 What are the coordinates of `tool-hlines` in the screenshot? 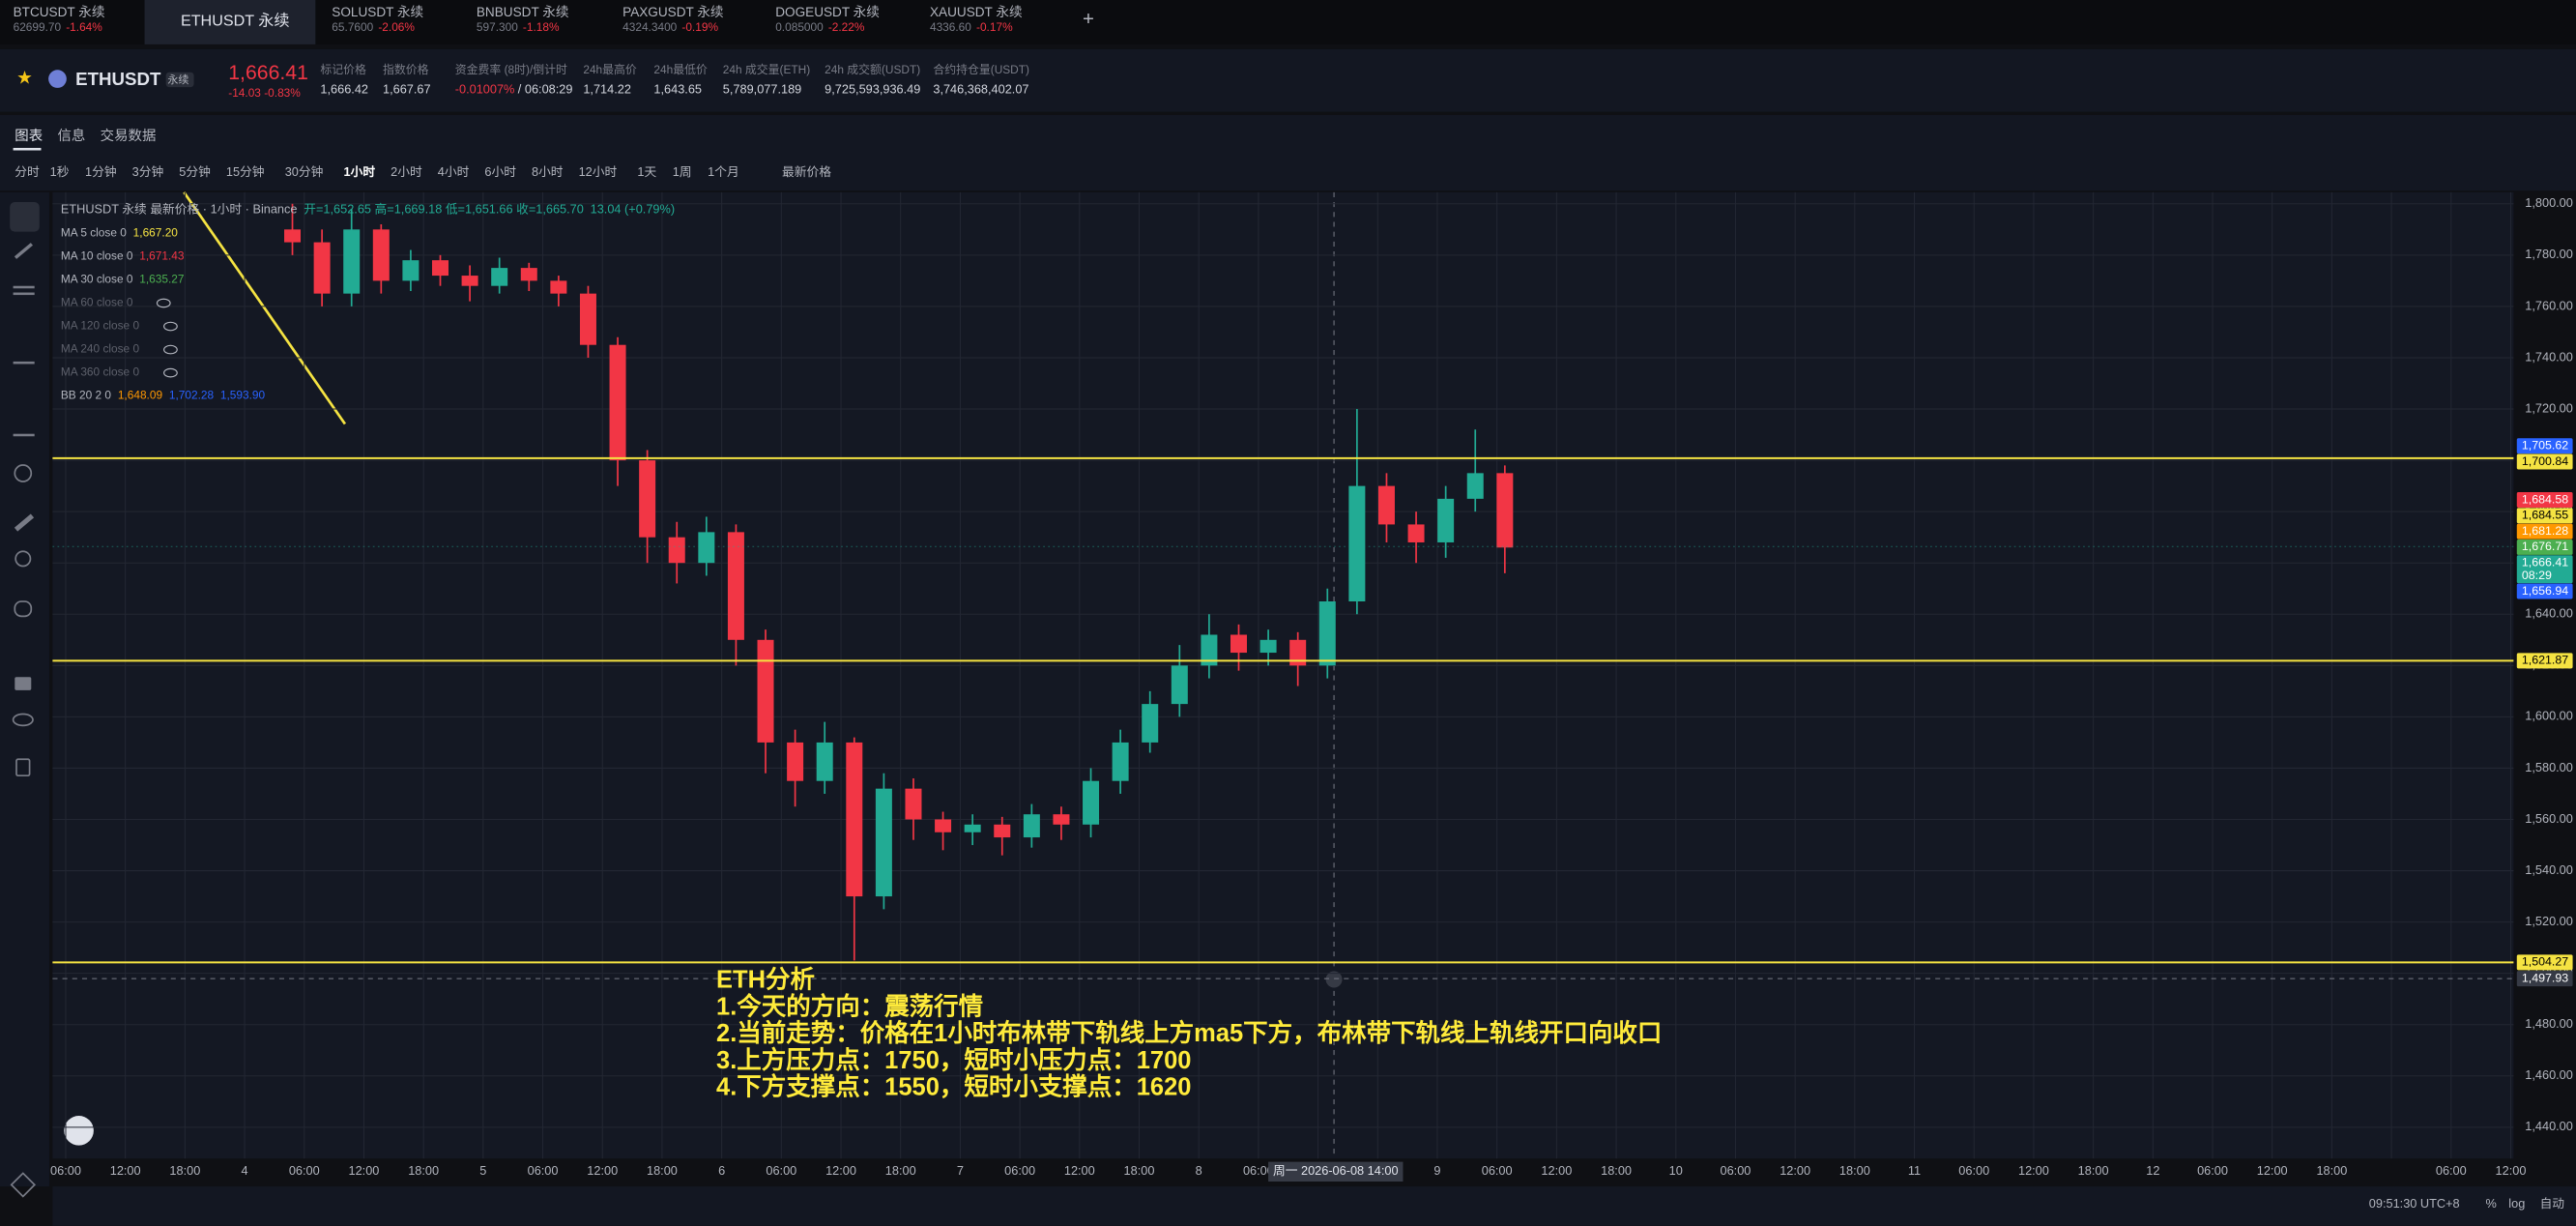 It's located at (24, 287).